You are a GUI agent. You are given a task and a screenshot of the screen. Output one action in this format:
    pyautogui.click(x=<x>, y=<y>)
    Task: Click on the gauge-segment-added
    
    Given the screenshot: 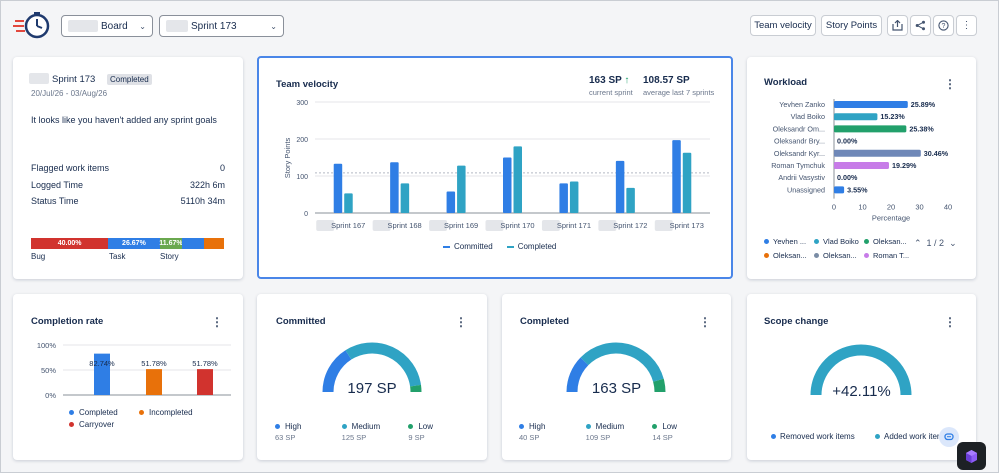 What is the action you would take?
    pyautogui.click(x=861, y=370)
    